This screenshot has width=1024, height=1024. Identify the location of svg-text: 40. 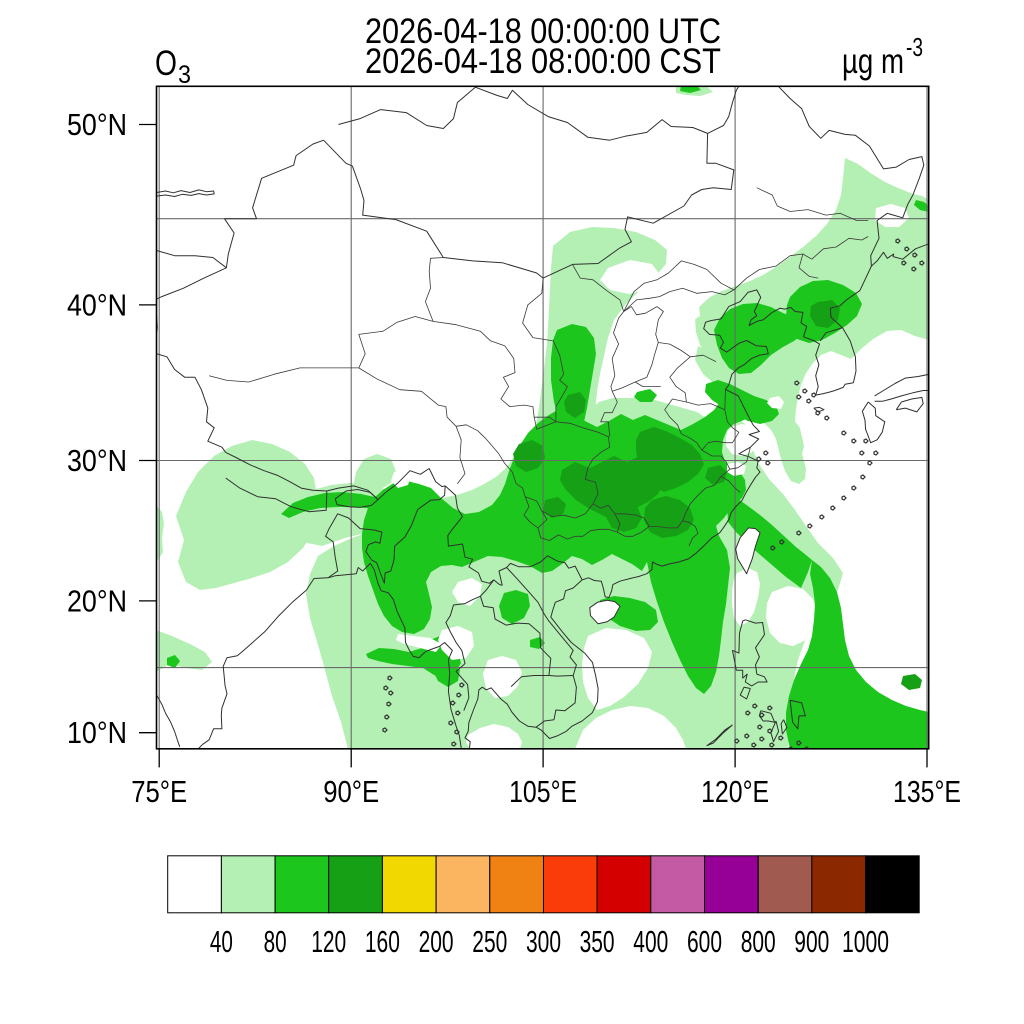
(221, 941).